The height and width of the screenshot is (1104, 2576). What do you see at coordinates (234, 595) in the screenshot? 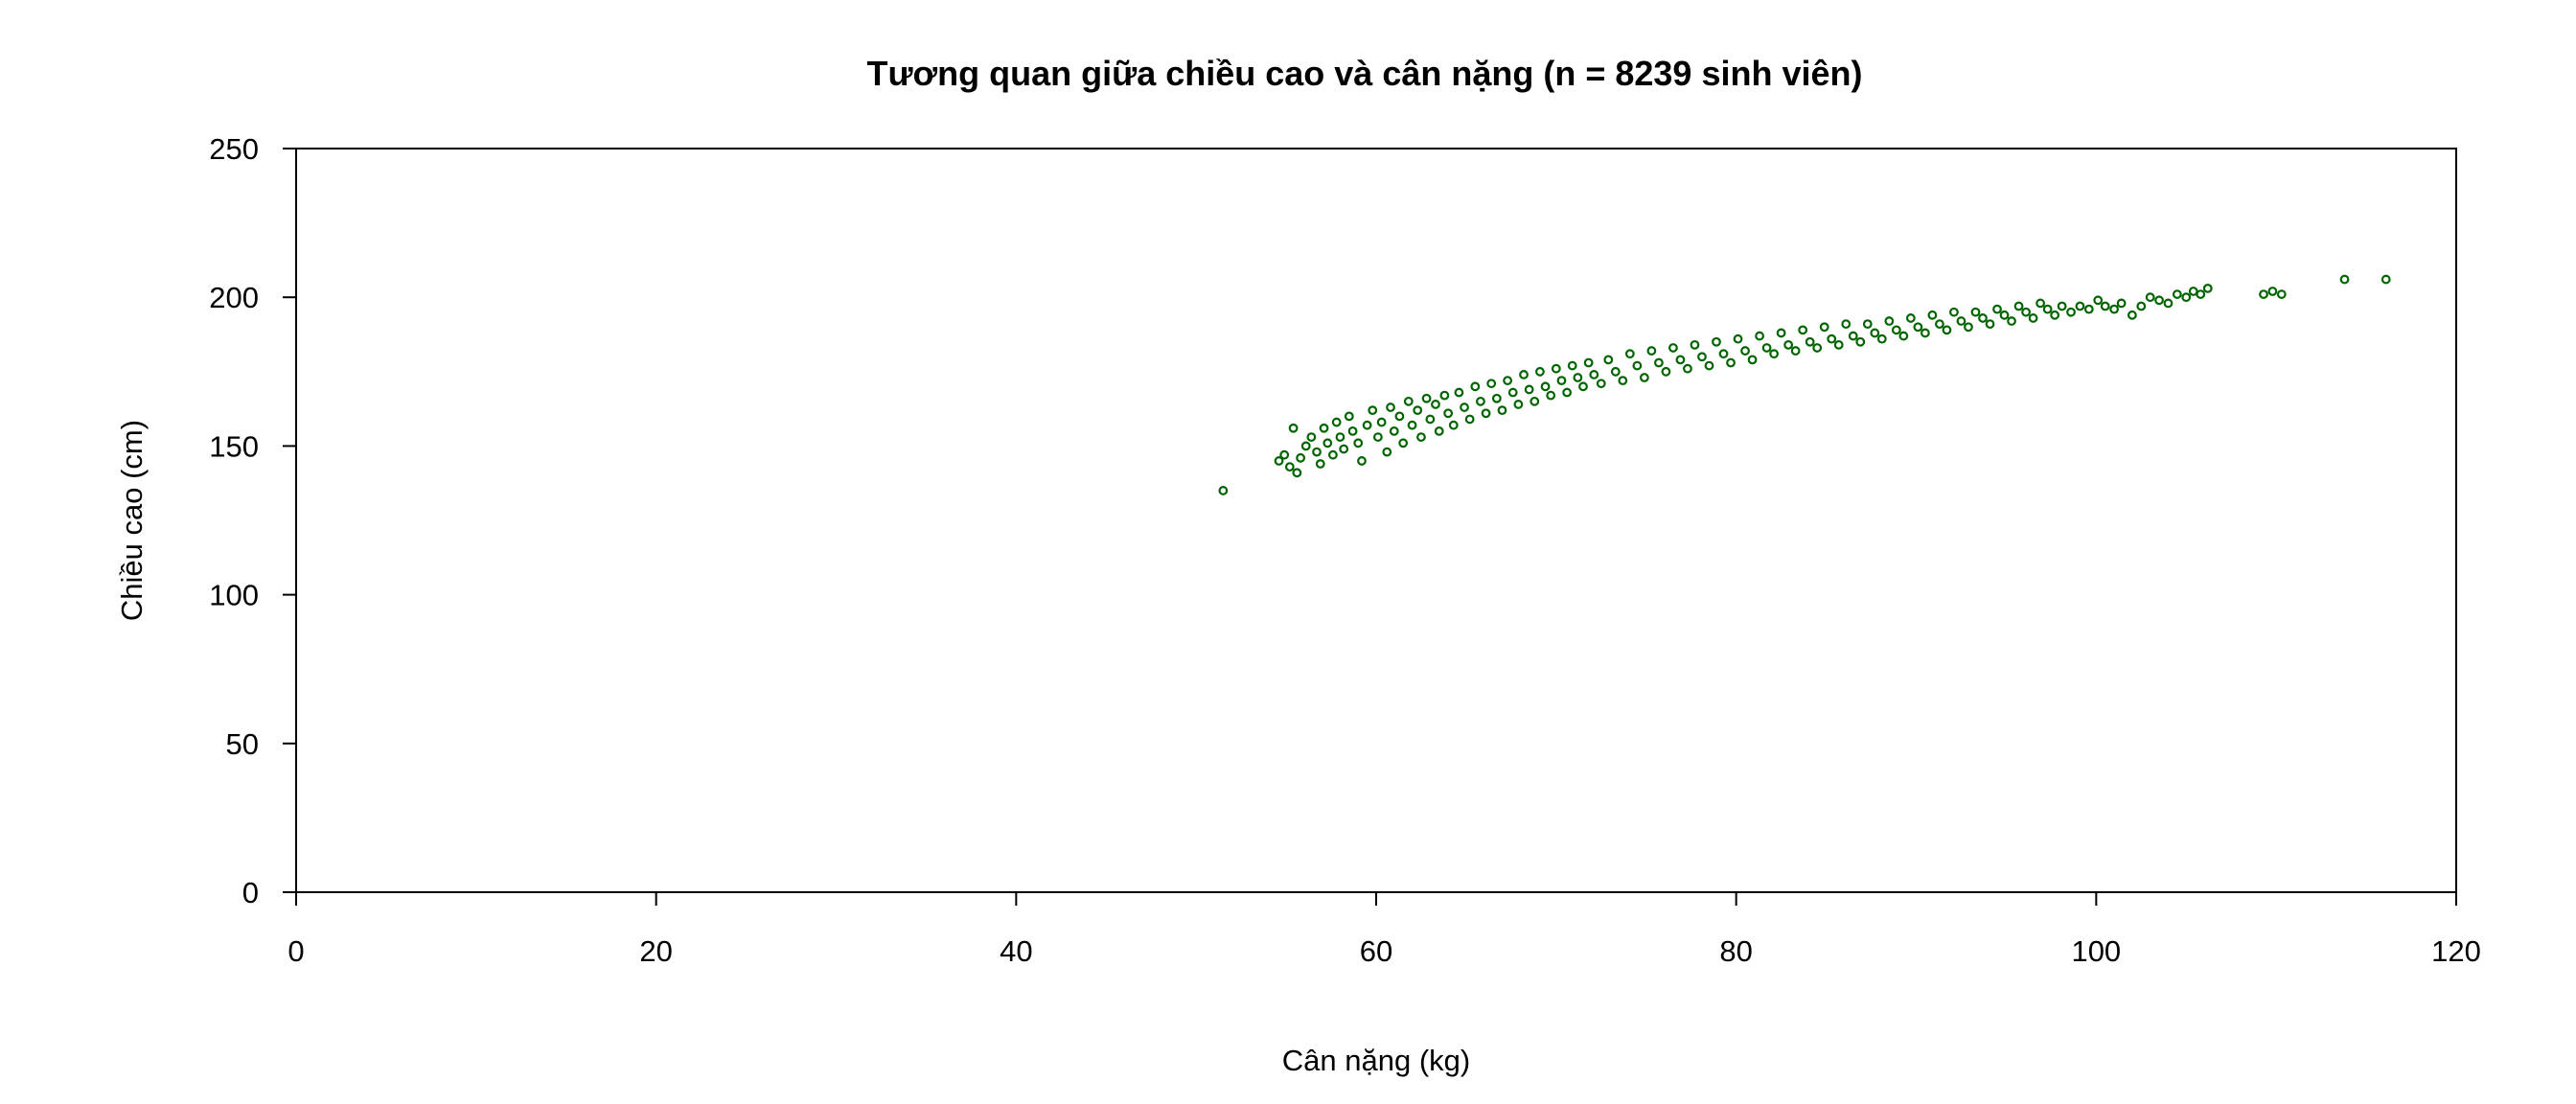
I see `y-tick-label: 100` at bounding box center [234, 595].